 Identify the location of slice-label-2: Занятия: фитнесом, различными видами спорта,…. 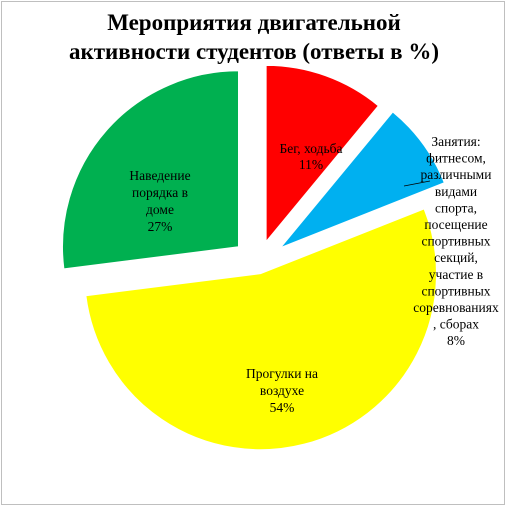
(456, 241).